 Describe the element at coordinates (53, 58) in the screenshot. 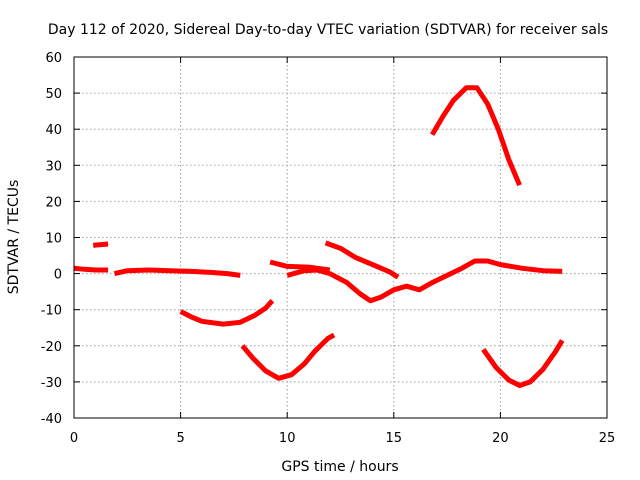

I see `y-tick-label: 60` at that location.